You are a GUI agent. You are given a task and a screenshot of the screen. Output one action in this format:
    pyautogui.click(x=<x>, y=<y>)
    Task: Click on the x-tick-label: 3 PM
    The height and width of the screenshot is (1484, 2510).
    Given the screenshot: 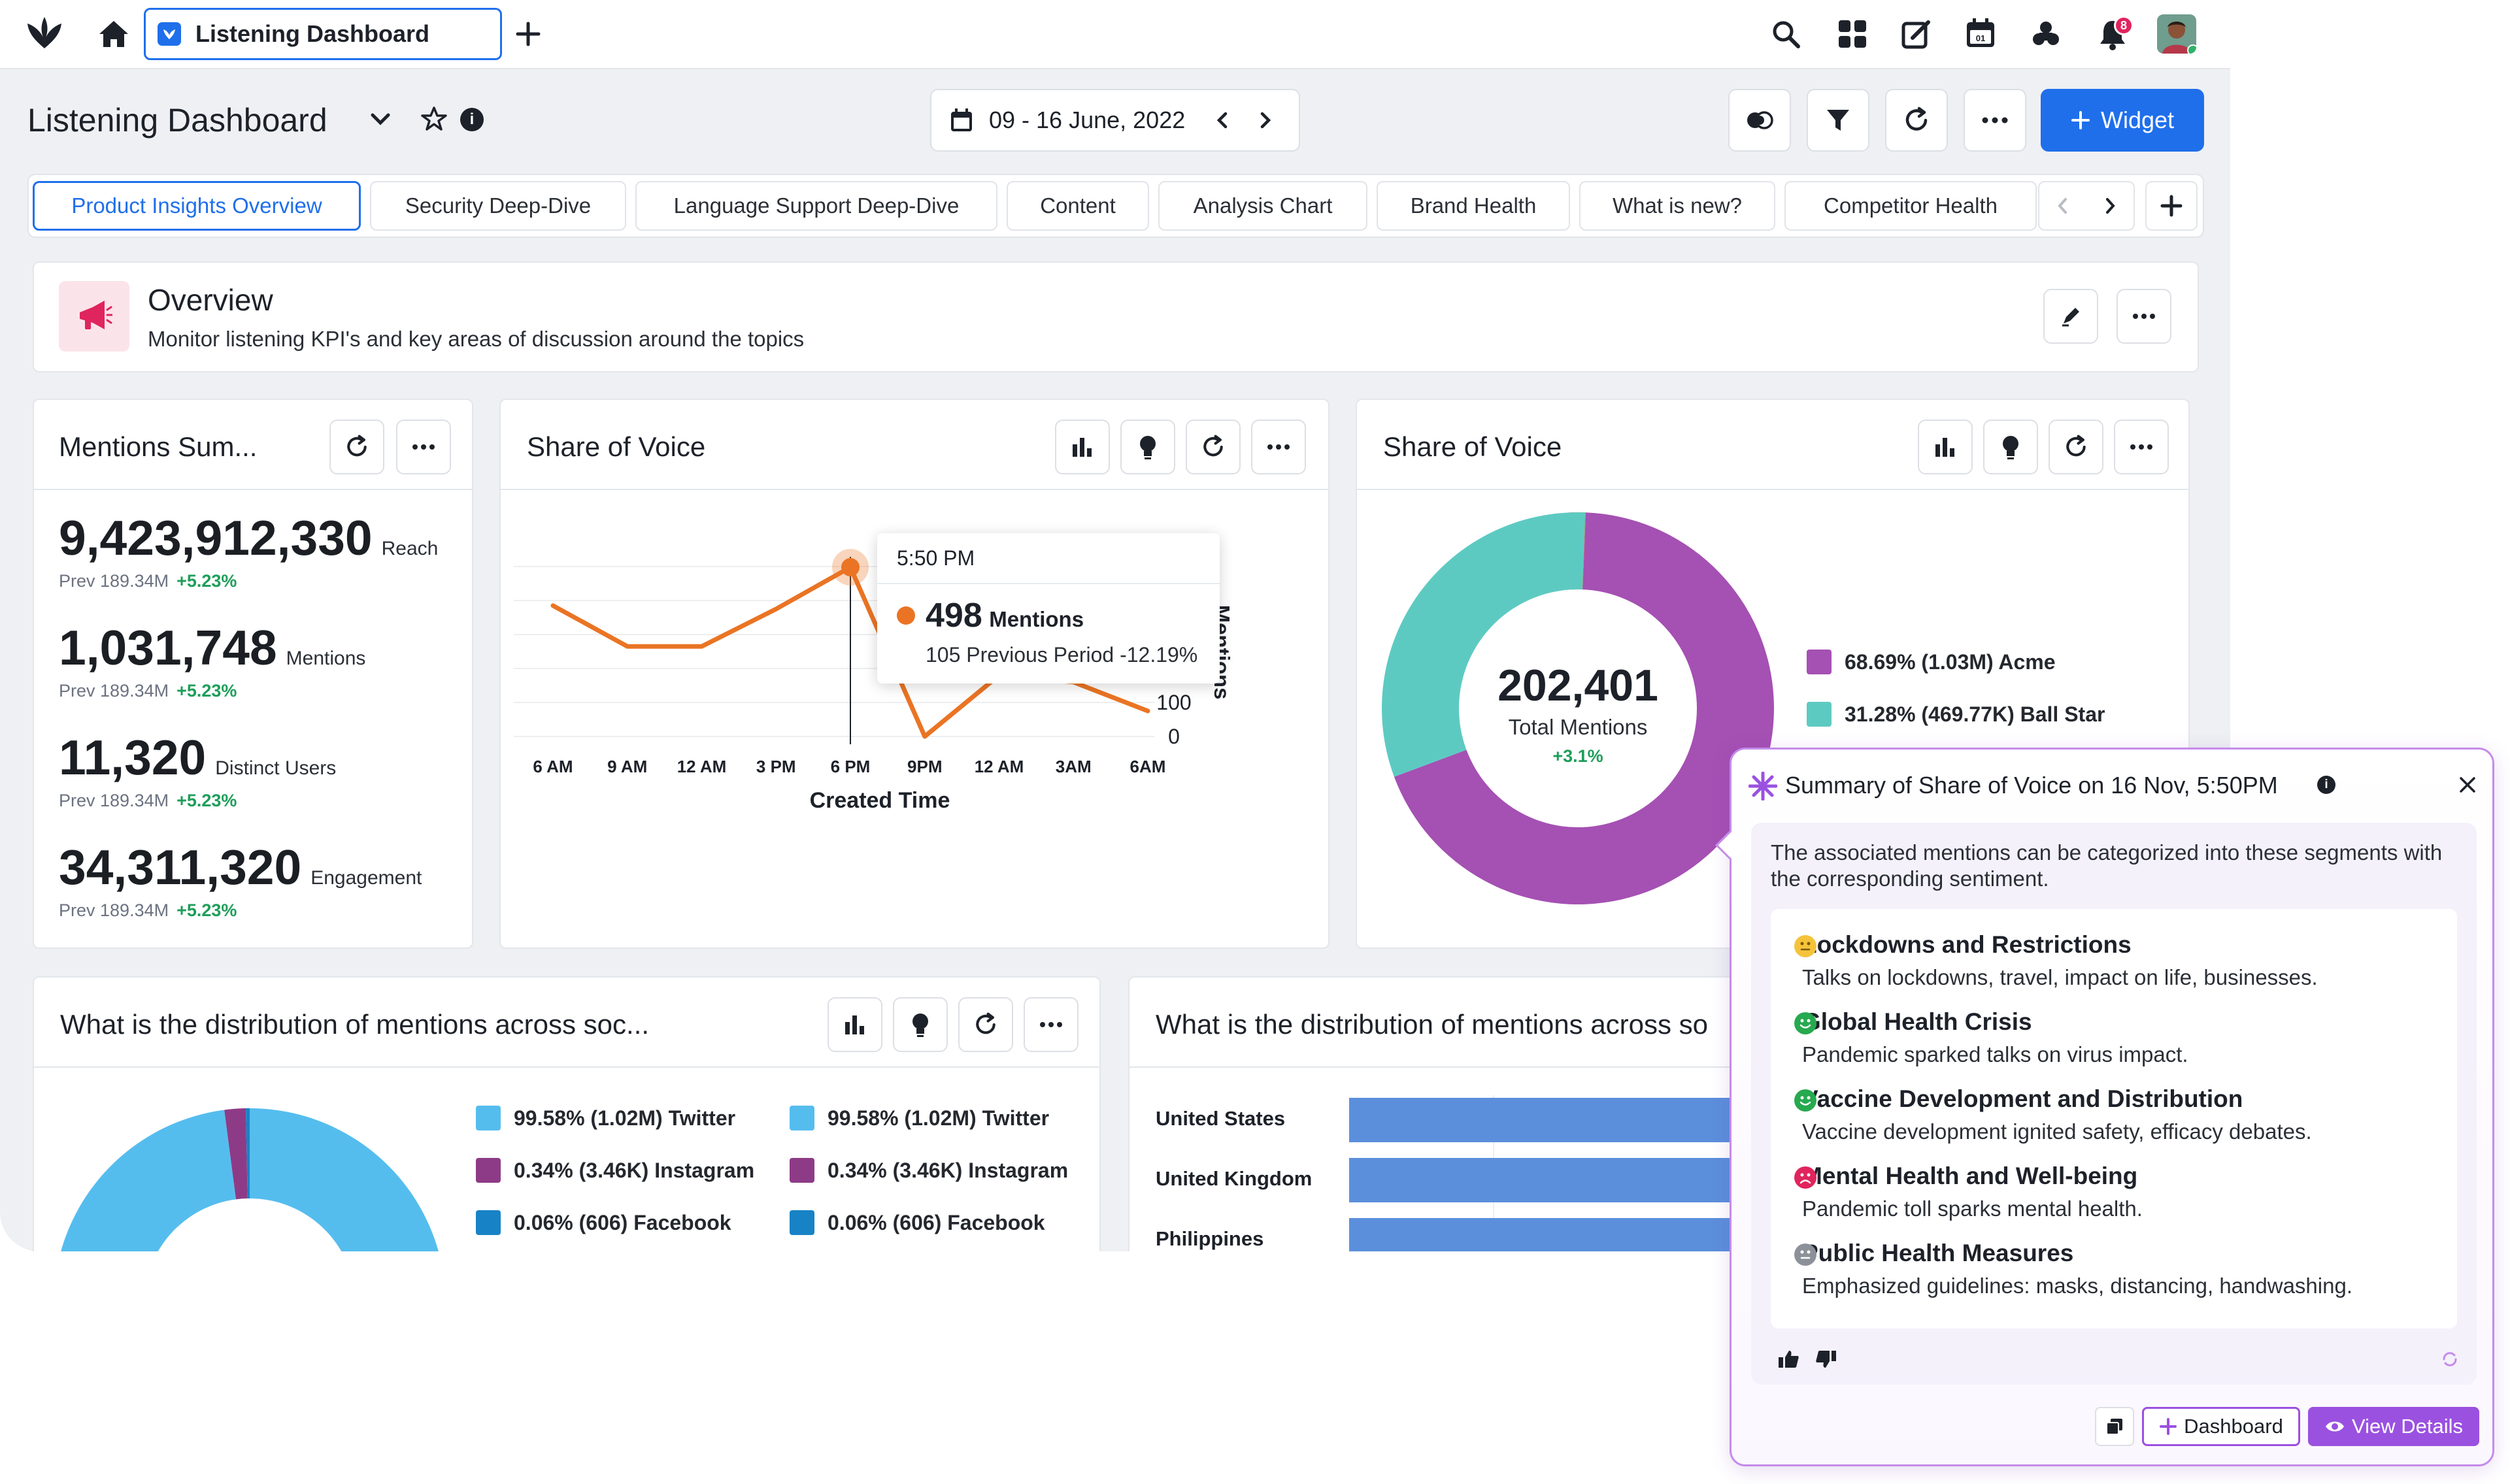 What is the action you would take?
    pyautogui.click(x=776, y=766)
    